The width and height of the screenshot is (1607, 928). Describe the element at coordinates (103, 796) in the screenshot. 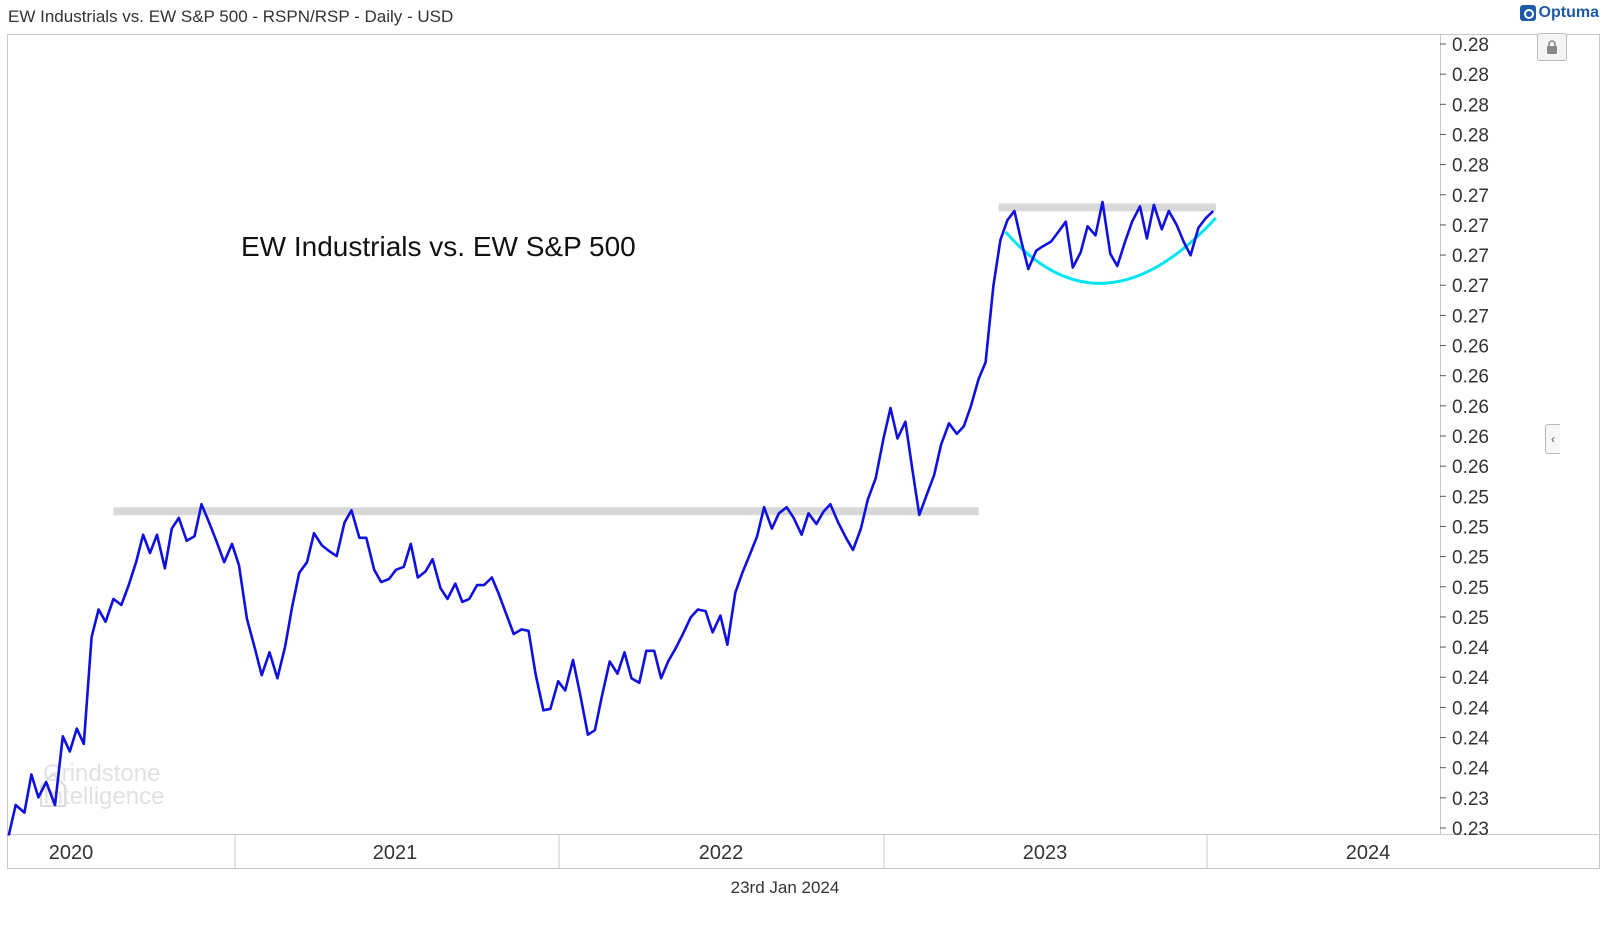

I see `watermark-line-2: Intelligence` at that location.